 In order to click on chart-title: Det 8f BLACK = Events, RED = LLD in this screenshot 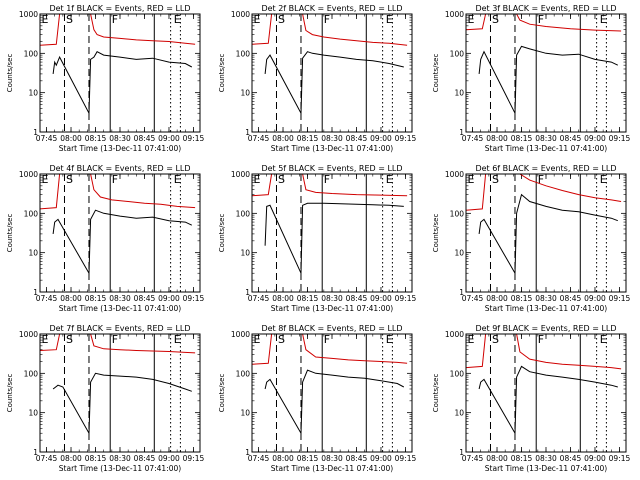, I will do `click(331, 328)`.